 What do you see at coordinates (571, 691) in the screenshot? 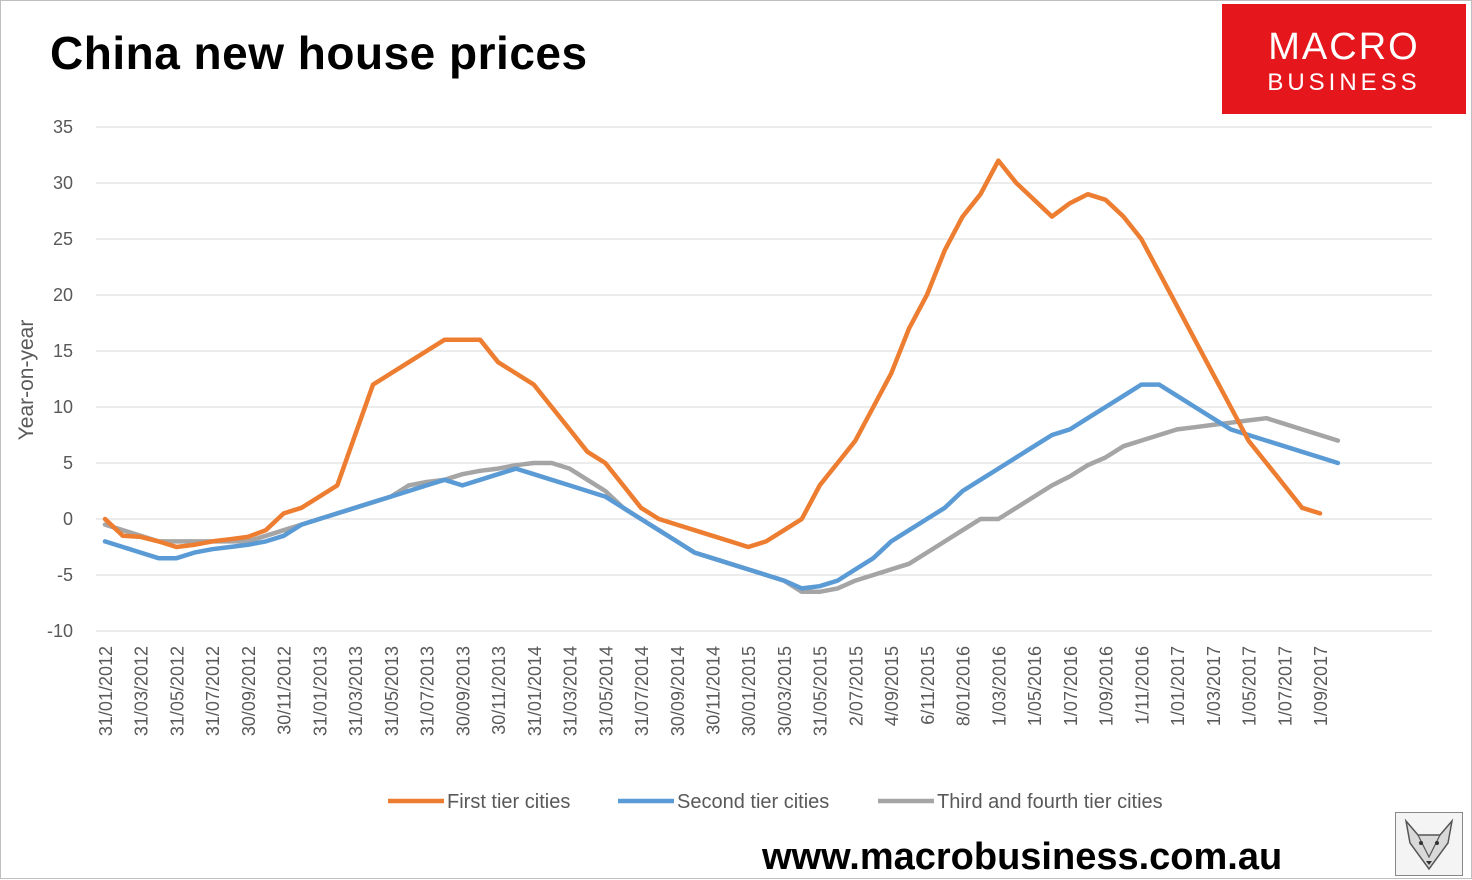
I see `x-tick-label: 31/03/2014` at bounding box center [571, 691].